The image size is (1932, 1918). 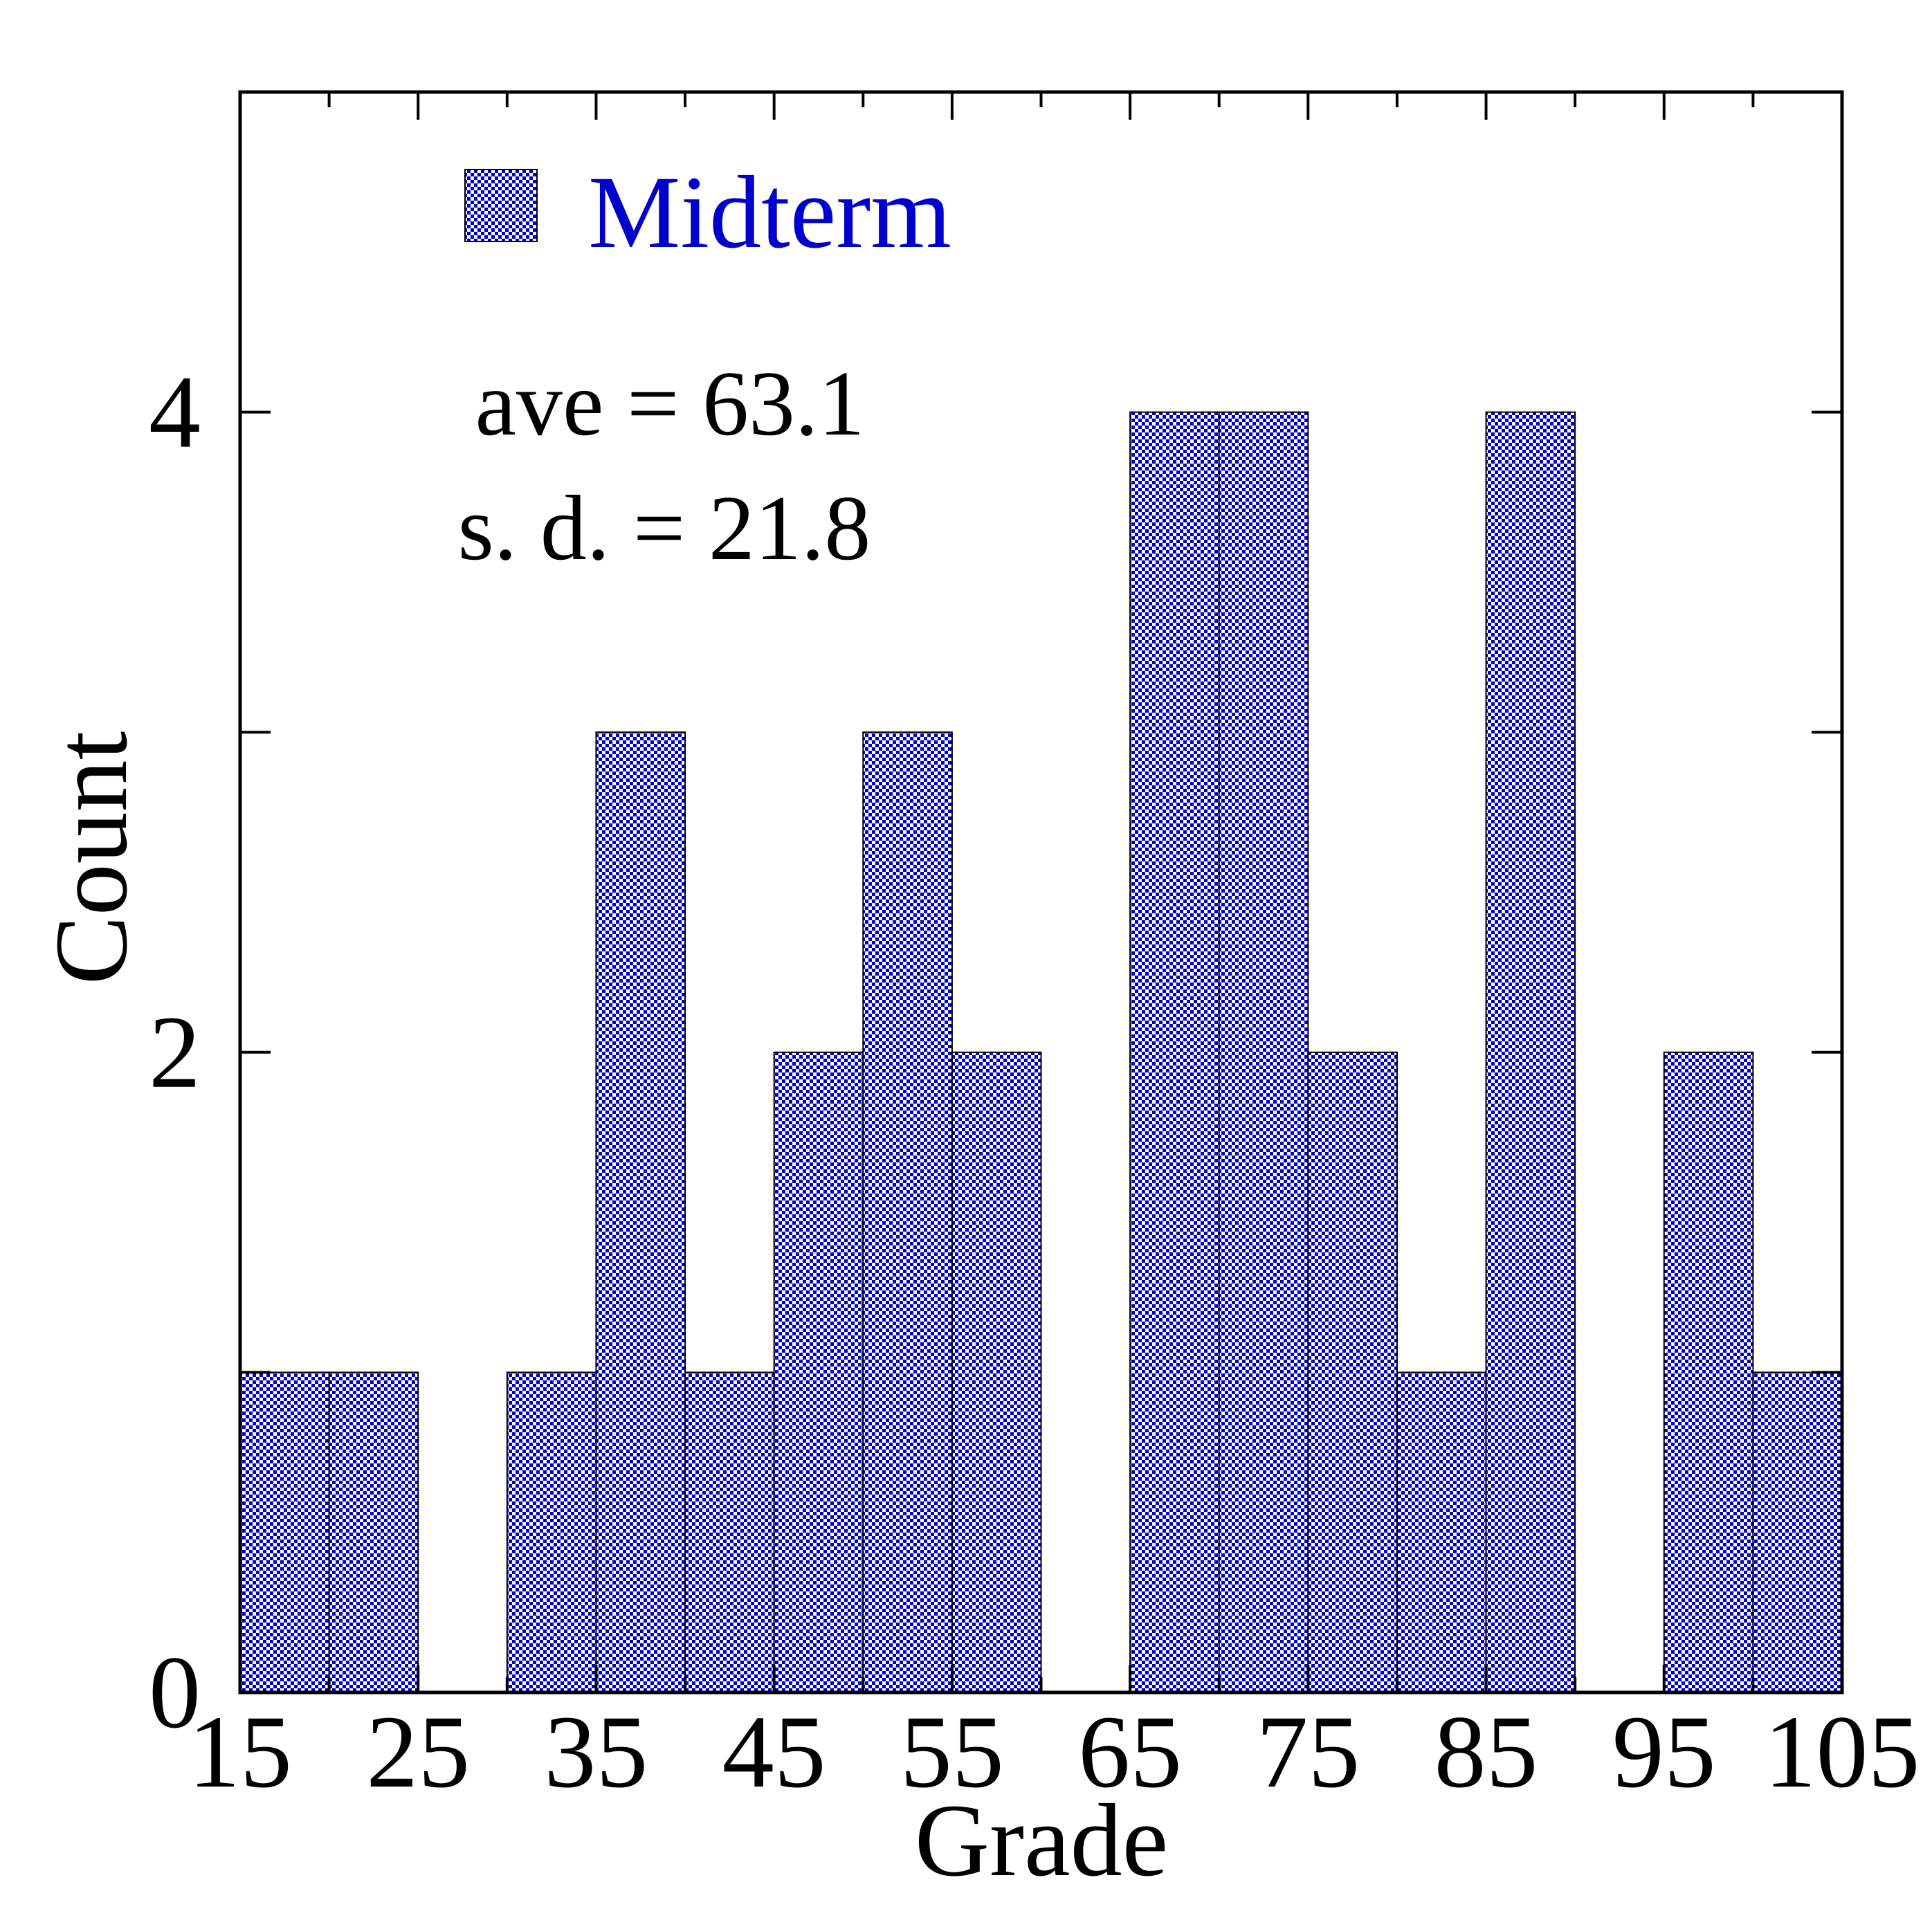 What do you see at coordinates (1130, 1752) in the screenshot?
I see `x-tick-label: 65` at bounding box center [1130, 1752].